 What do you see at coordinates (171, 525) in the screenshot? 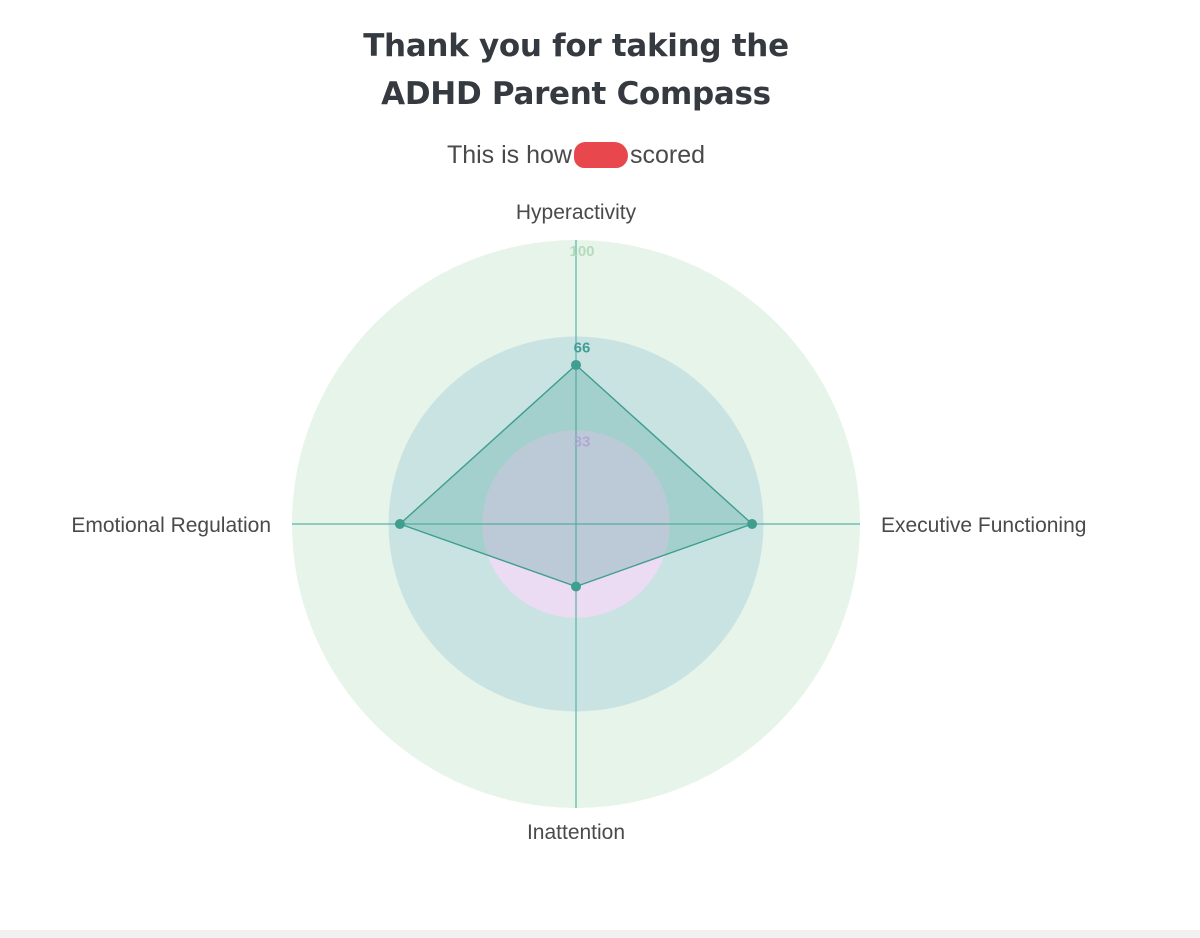
I see `radar-axis-label-emotional-regulation: Emotional Regulation` at bounding box center [171, 525].